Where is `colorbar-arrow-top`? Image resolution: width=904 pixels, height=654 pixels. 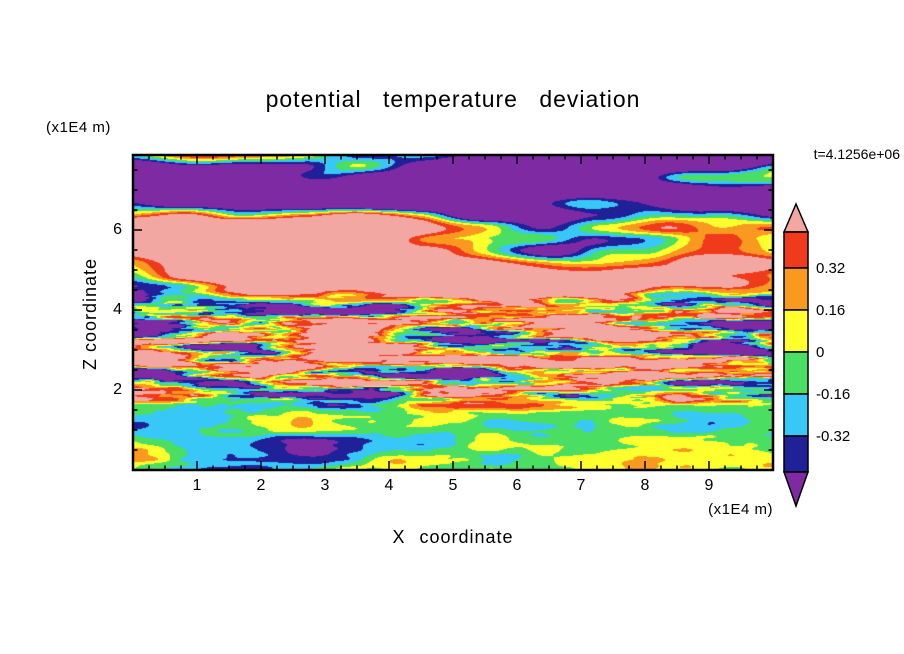 colorbar-arrow-top is located at coordinates (796, 217).